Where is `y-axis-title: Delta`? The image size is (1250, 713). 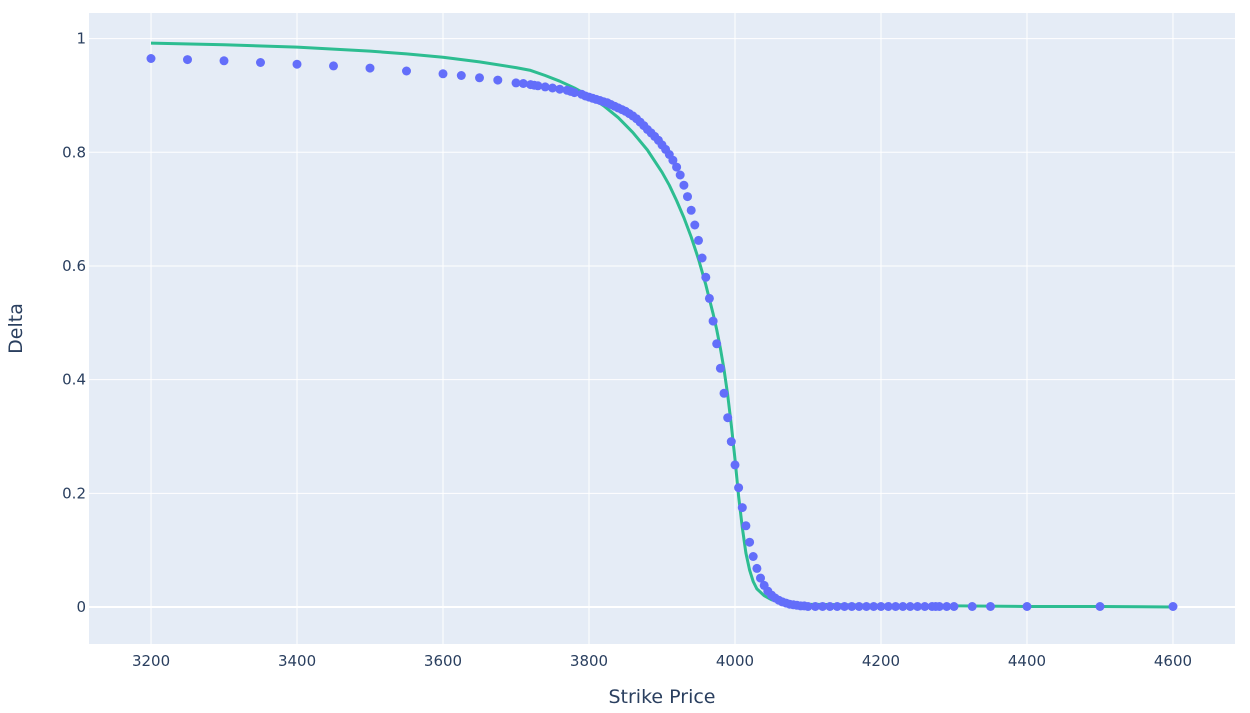
y-axis-title: Delta is located at coordinates (16, 328).